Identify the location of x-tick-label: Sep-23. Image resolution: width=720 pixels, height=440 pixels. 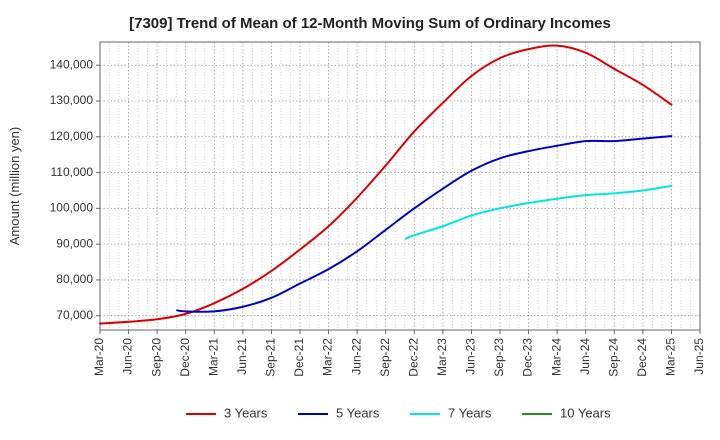
(499, 357).